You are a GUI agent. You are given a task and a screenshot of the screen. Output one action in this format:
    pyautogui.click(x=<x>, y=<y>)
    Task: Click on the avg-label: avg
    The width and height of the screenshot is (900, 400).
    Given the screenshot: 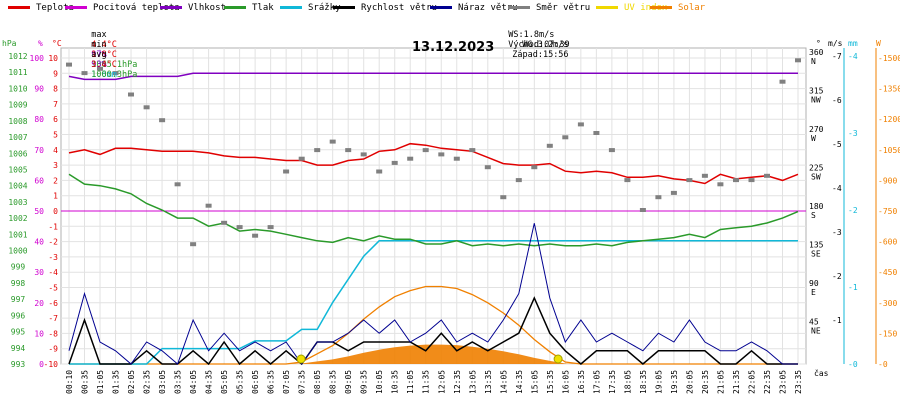 What is the action you would take?
    pyautogui.click(x=99, y=55)
    